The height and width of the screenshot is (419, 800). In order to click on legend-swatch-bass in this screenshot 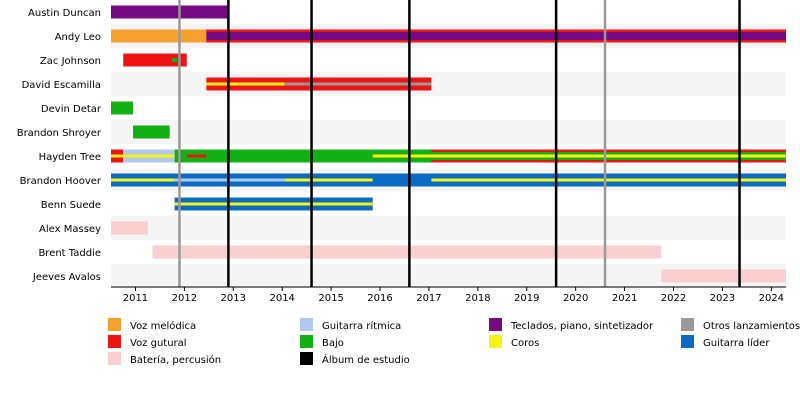, I will do `click(306, 341)`.